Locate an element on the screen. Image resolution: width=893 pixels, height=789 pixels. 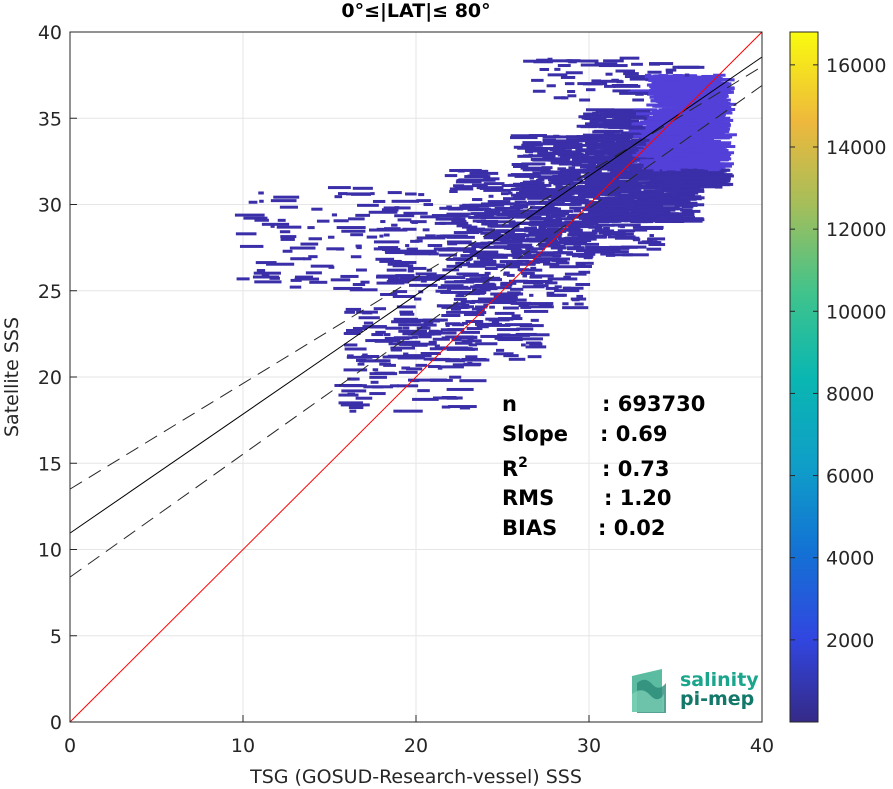
stat-label: Slope is located at coordinates (535, 434).